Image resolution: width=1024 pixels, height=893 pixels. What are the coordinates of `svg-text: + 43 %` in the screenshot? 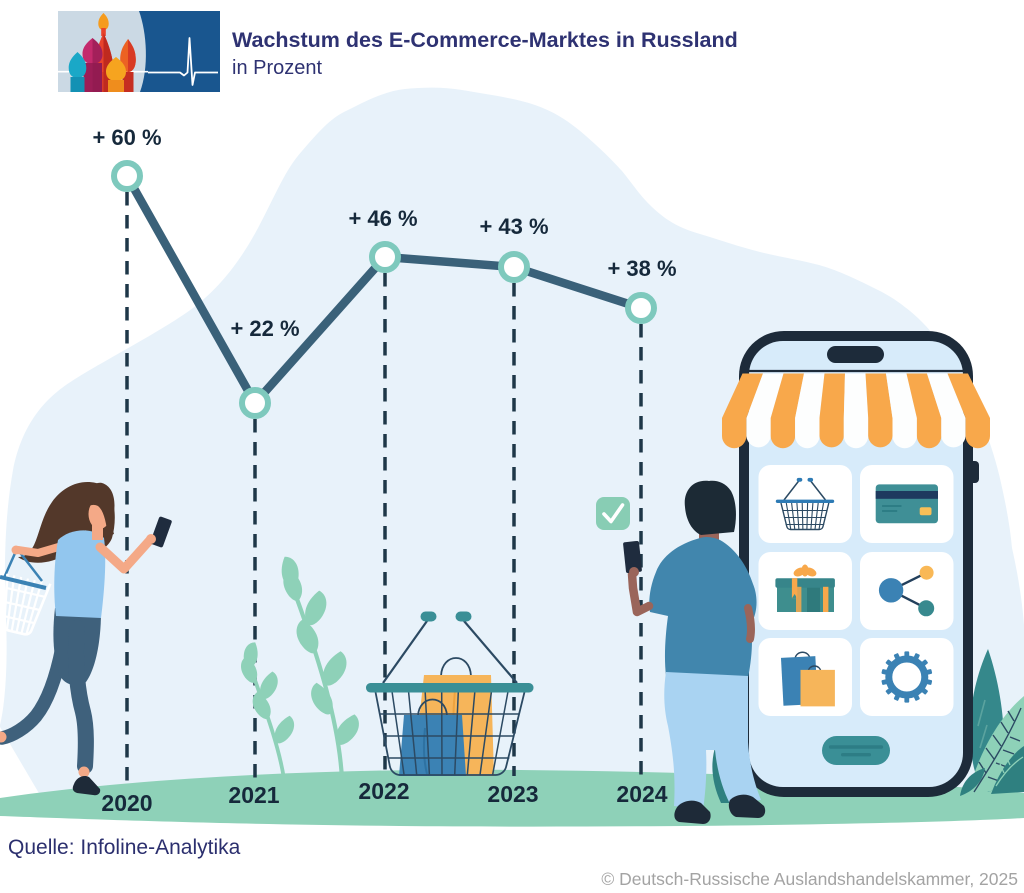 It's located at (513, 226).